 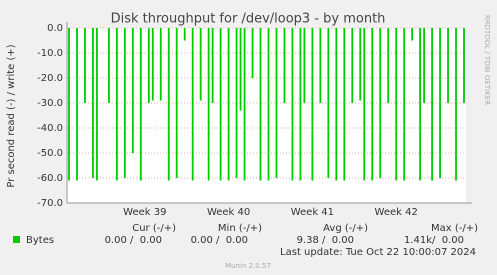 What do you see at coordinates (487, 60) in the screenshot?
I see `side-text: RRDTOOL / TOBI OETIKER` at bounding box center [487, 60].